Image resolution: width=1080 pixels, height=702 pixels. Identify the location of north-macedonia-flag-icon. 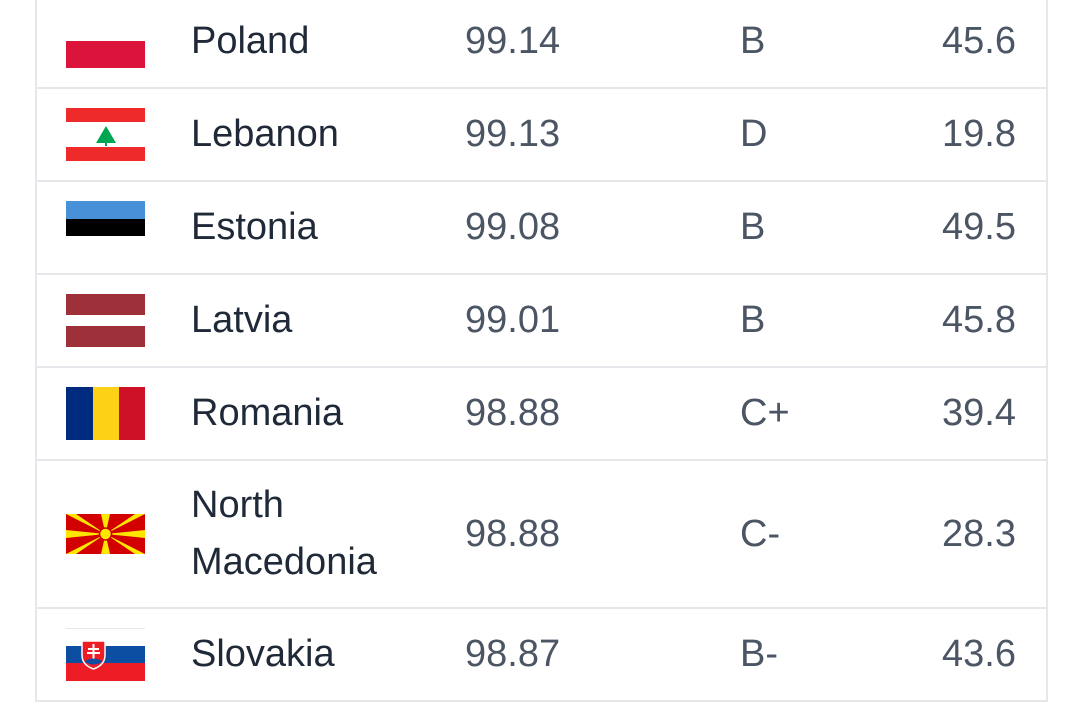
(105, 534).